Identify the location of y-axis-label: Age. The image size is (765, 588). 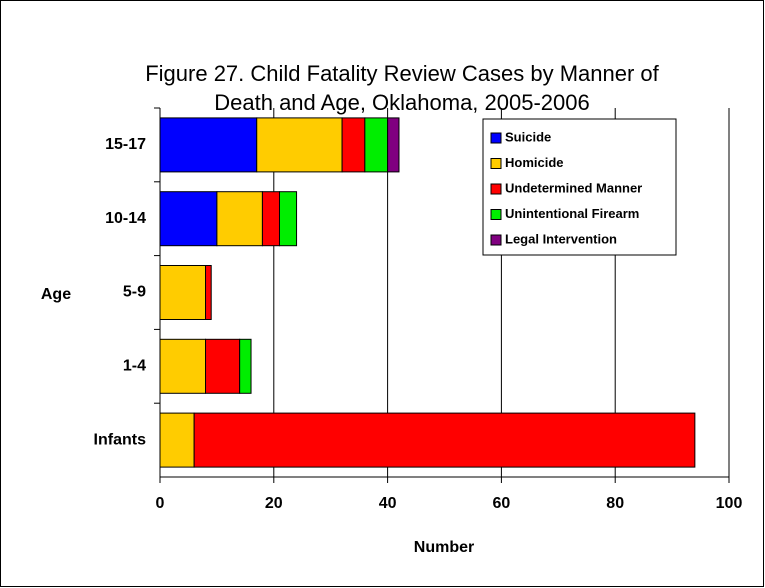
(56, 294).